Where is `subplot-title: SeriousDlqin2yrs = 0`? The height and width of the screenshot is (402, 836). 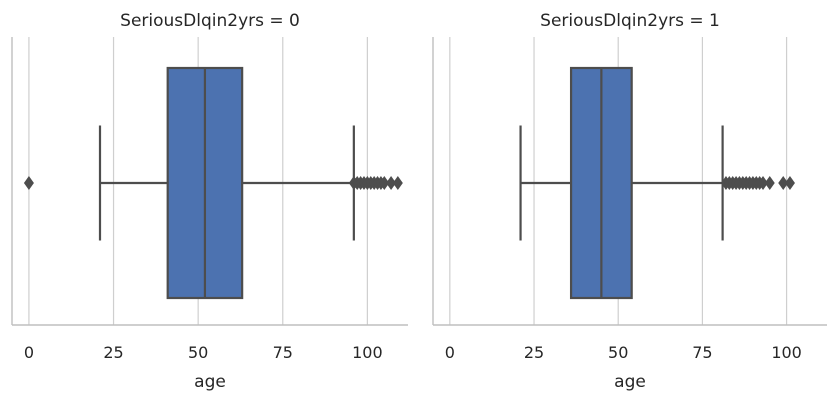 subplot-title: SeriousDlqin2yrs = 0 is located at coordinates (210, 21).